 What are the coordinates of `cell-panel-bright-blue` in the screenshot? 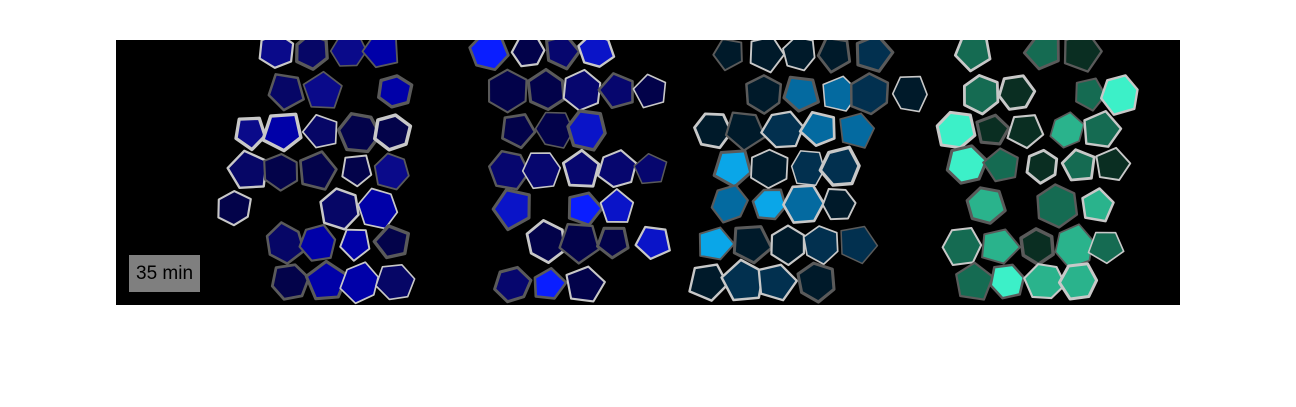 It's located at (569, 172).